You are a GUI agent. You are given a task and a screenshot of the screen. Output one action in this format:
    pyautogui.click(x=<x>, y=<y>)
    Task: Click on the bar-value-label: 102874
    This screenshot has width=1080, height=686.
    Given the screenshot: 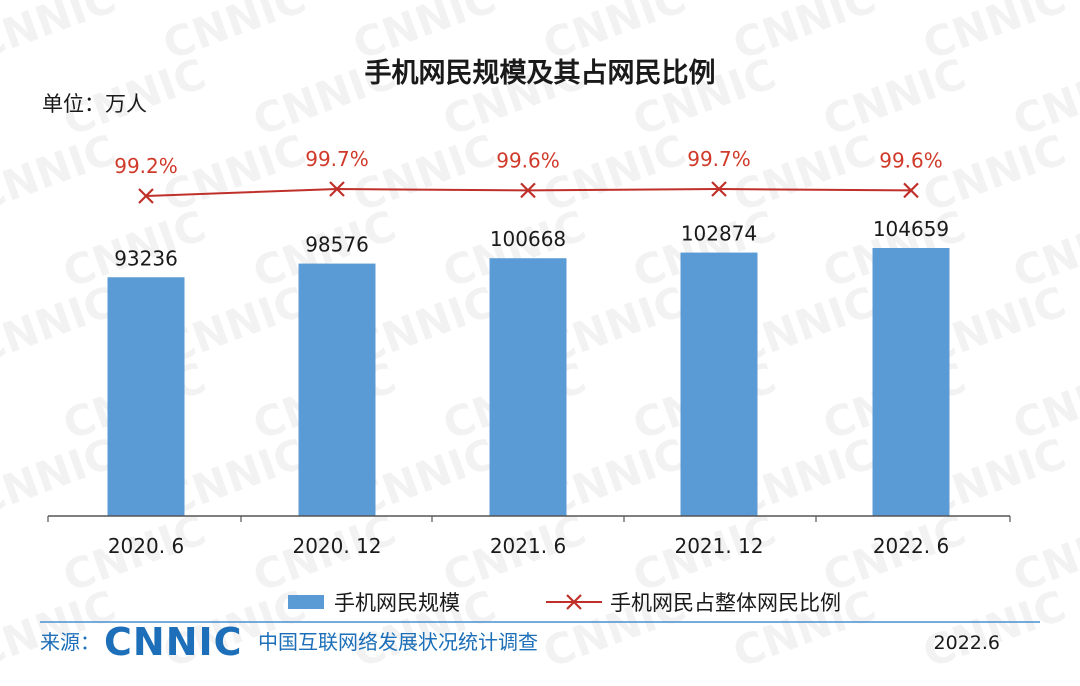 What is the action you would take?
    pyautogui.click(x=719, y=234)
    